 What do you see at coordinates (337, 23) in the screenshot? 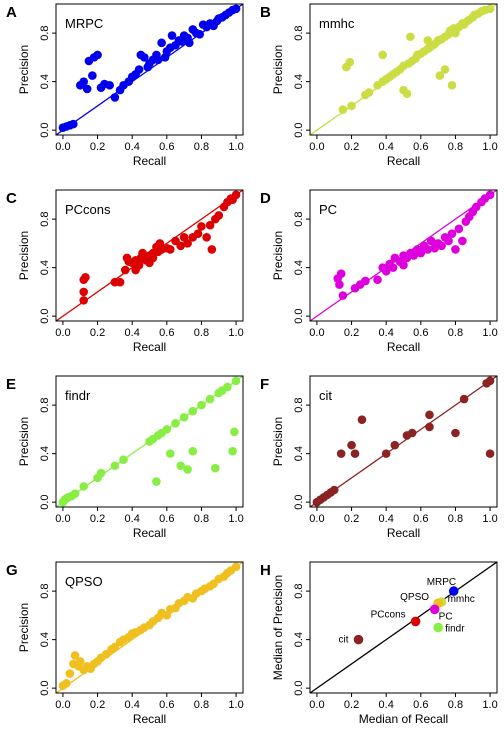
I see `panel-title: mmhc` at bounding box center [337, 23].